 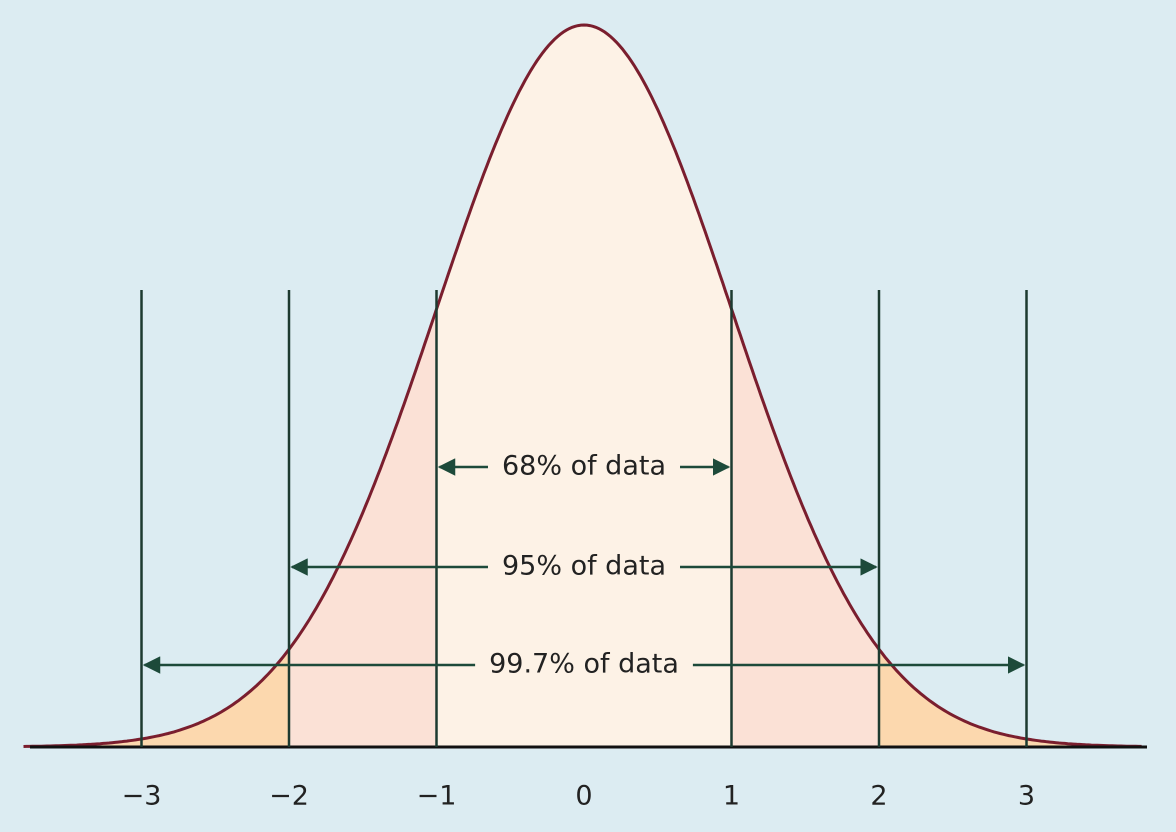 What do you see at coordinates (437, 796) in the screenshot?
I see `x-tick-label: −1` at bounding box center [437, 796].